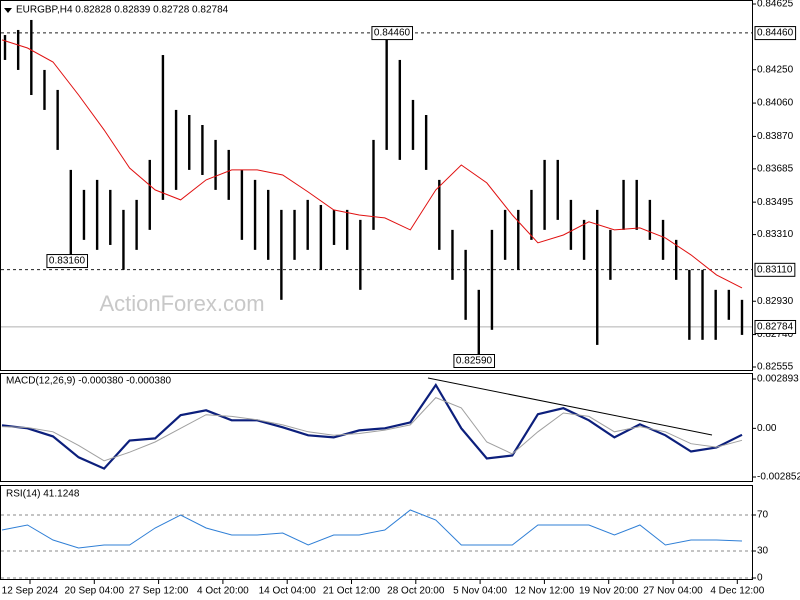  Describe the element at coordinates (775, 367) in the screenshot. I see `y-tick-label: 0.82555` at that location.